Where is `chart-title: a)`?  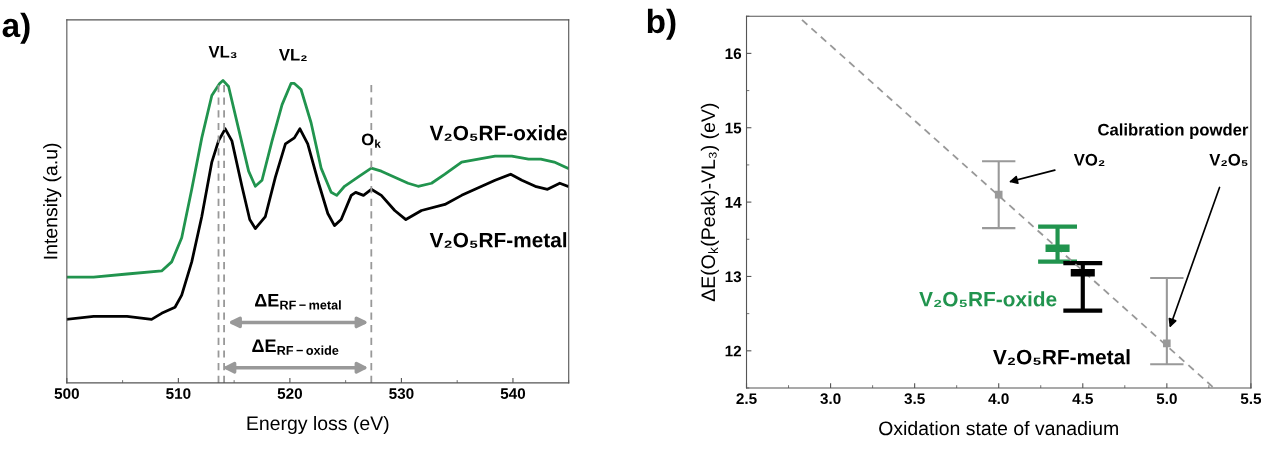 chart-title: a) is located at coordinates (16, 28).